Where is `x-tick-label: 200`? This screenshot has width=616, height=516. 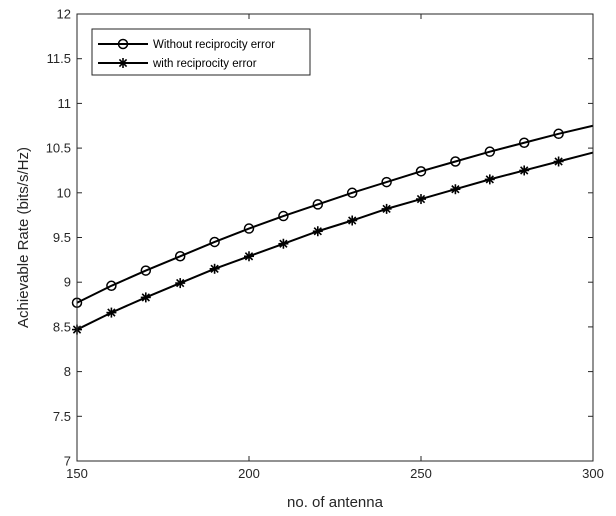 x-tick-label: 200 is located at coordinates (249, 473).